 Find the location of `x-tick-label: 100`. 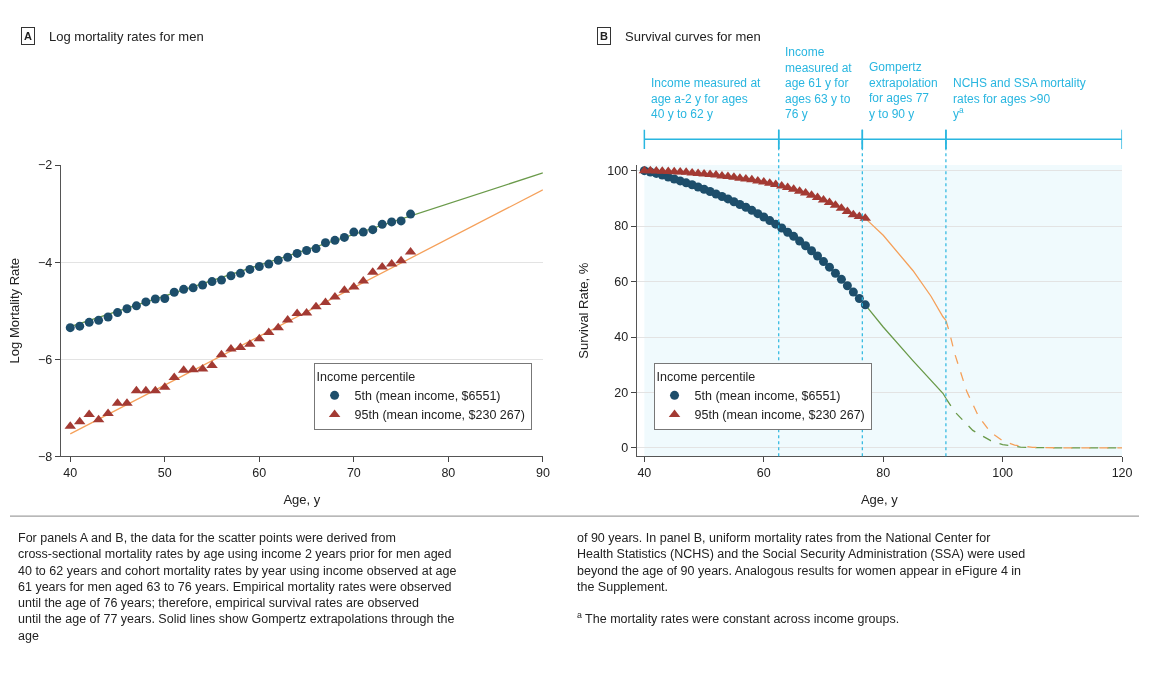

x-tick-label: 100 is located at coordinates (1003, 473).